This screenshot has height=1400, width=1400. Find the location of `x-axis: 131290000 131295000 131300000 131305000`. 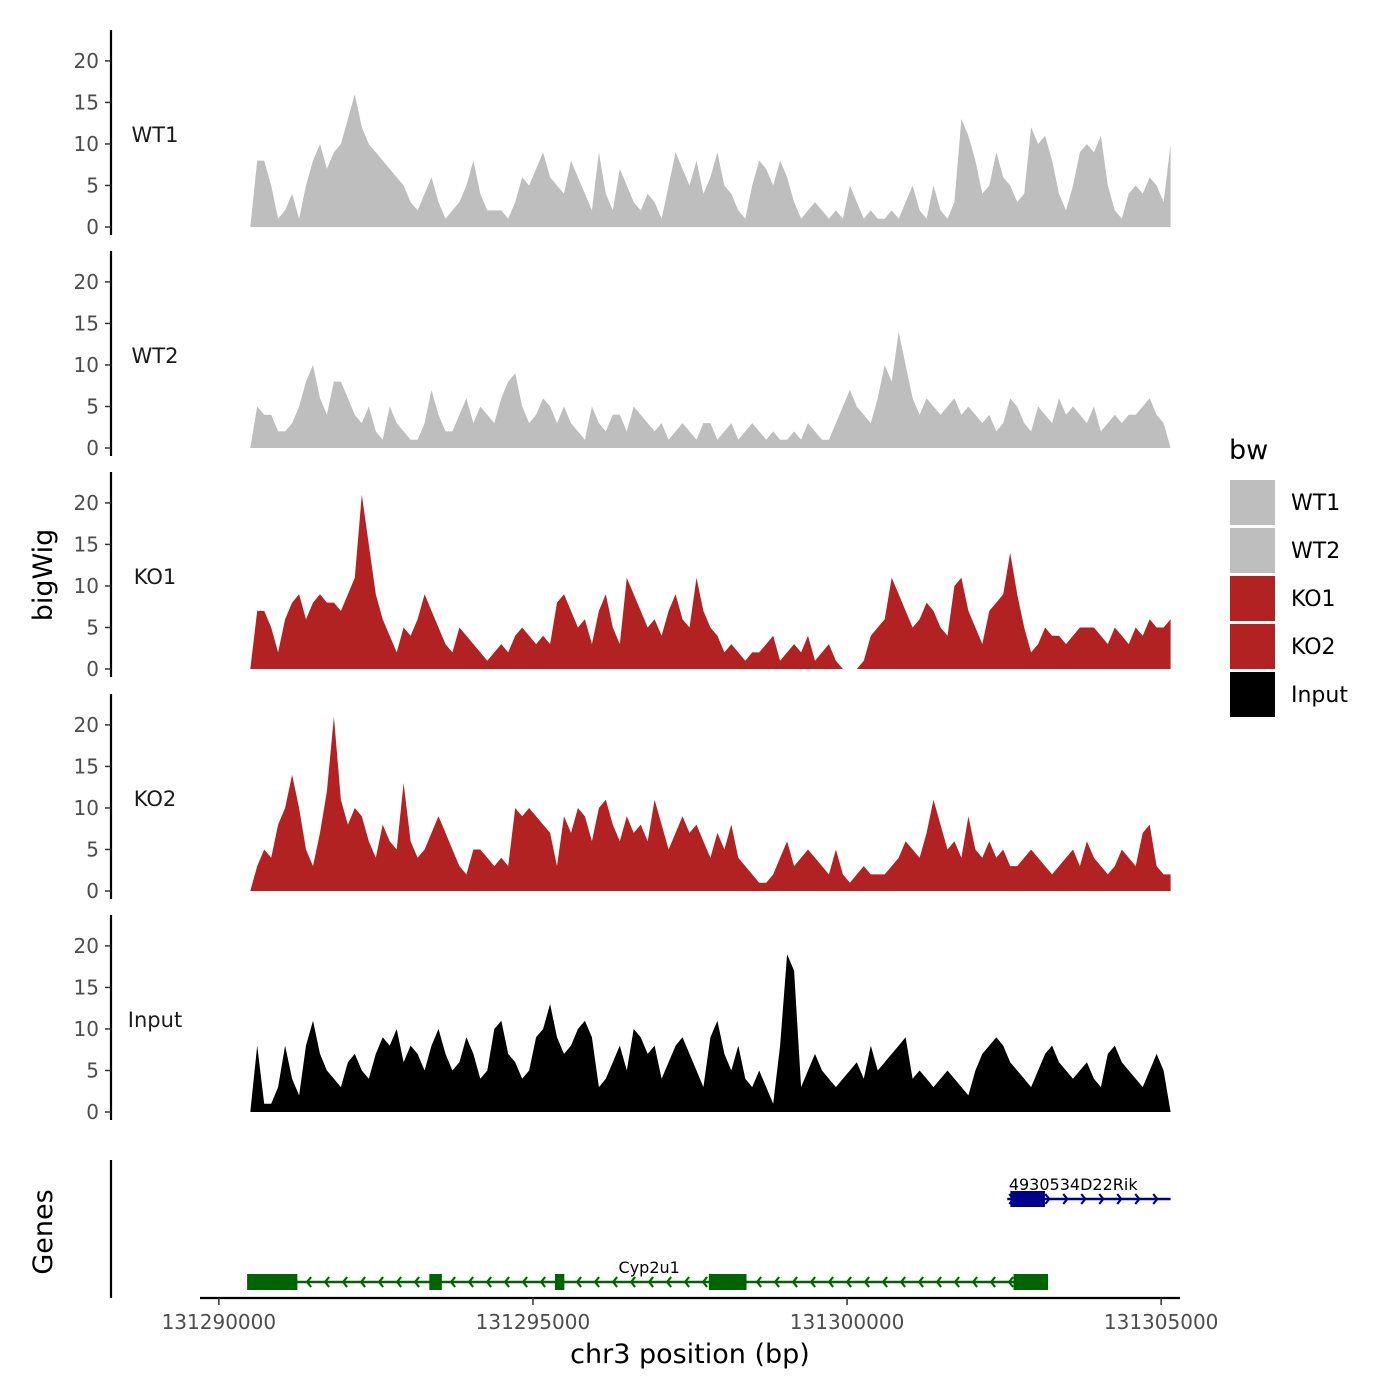

x-axis: 131290000 131295000 131300000 131305000 is located at coordinates (690, 1315).